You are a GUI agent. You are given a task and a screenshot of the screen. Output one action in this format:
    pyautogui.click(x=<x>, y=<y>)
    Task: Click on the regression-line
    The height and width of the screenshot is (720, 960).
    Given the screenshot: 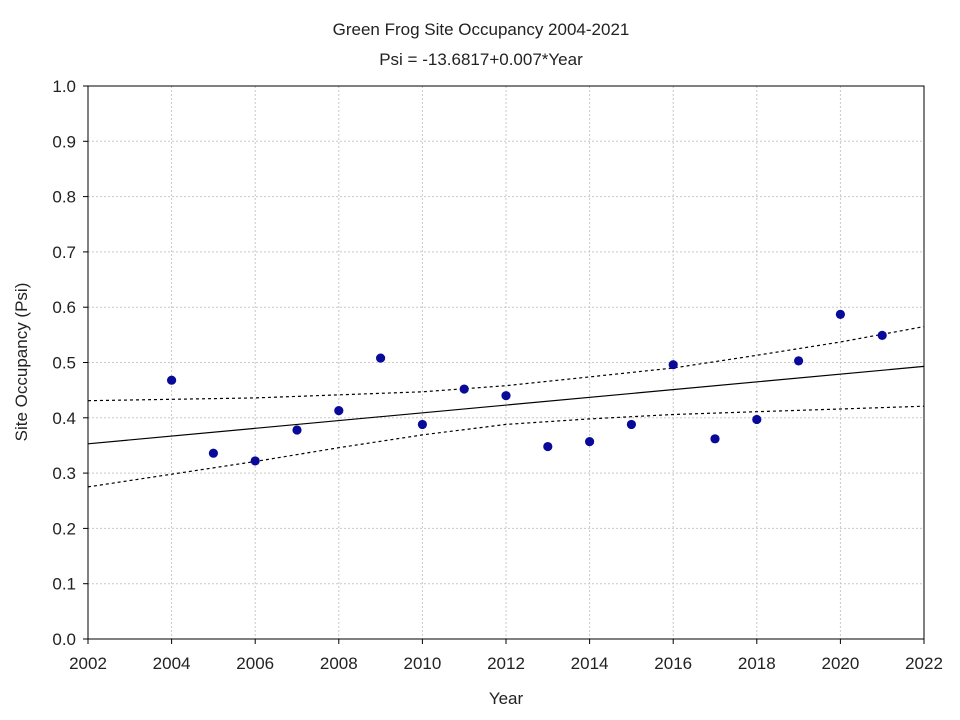 What is the action you would take?
    pyautogui.click(x=506, y=405)
    